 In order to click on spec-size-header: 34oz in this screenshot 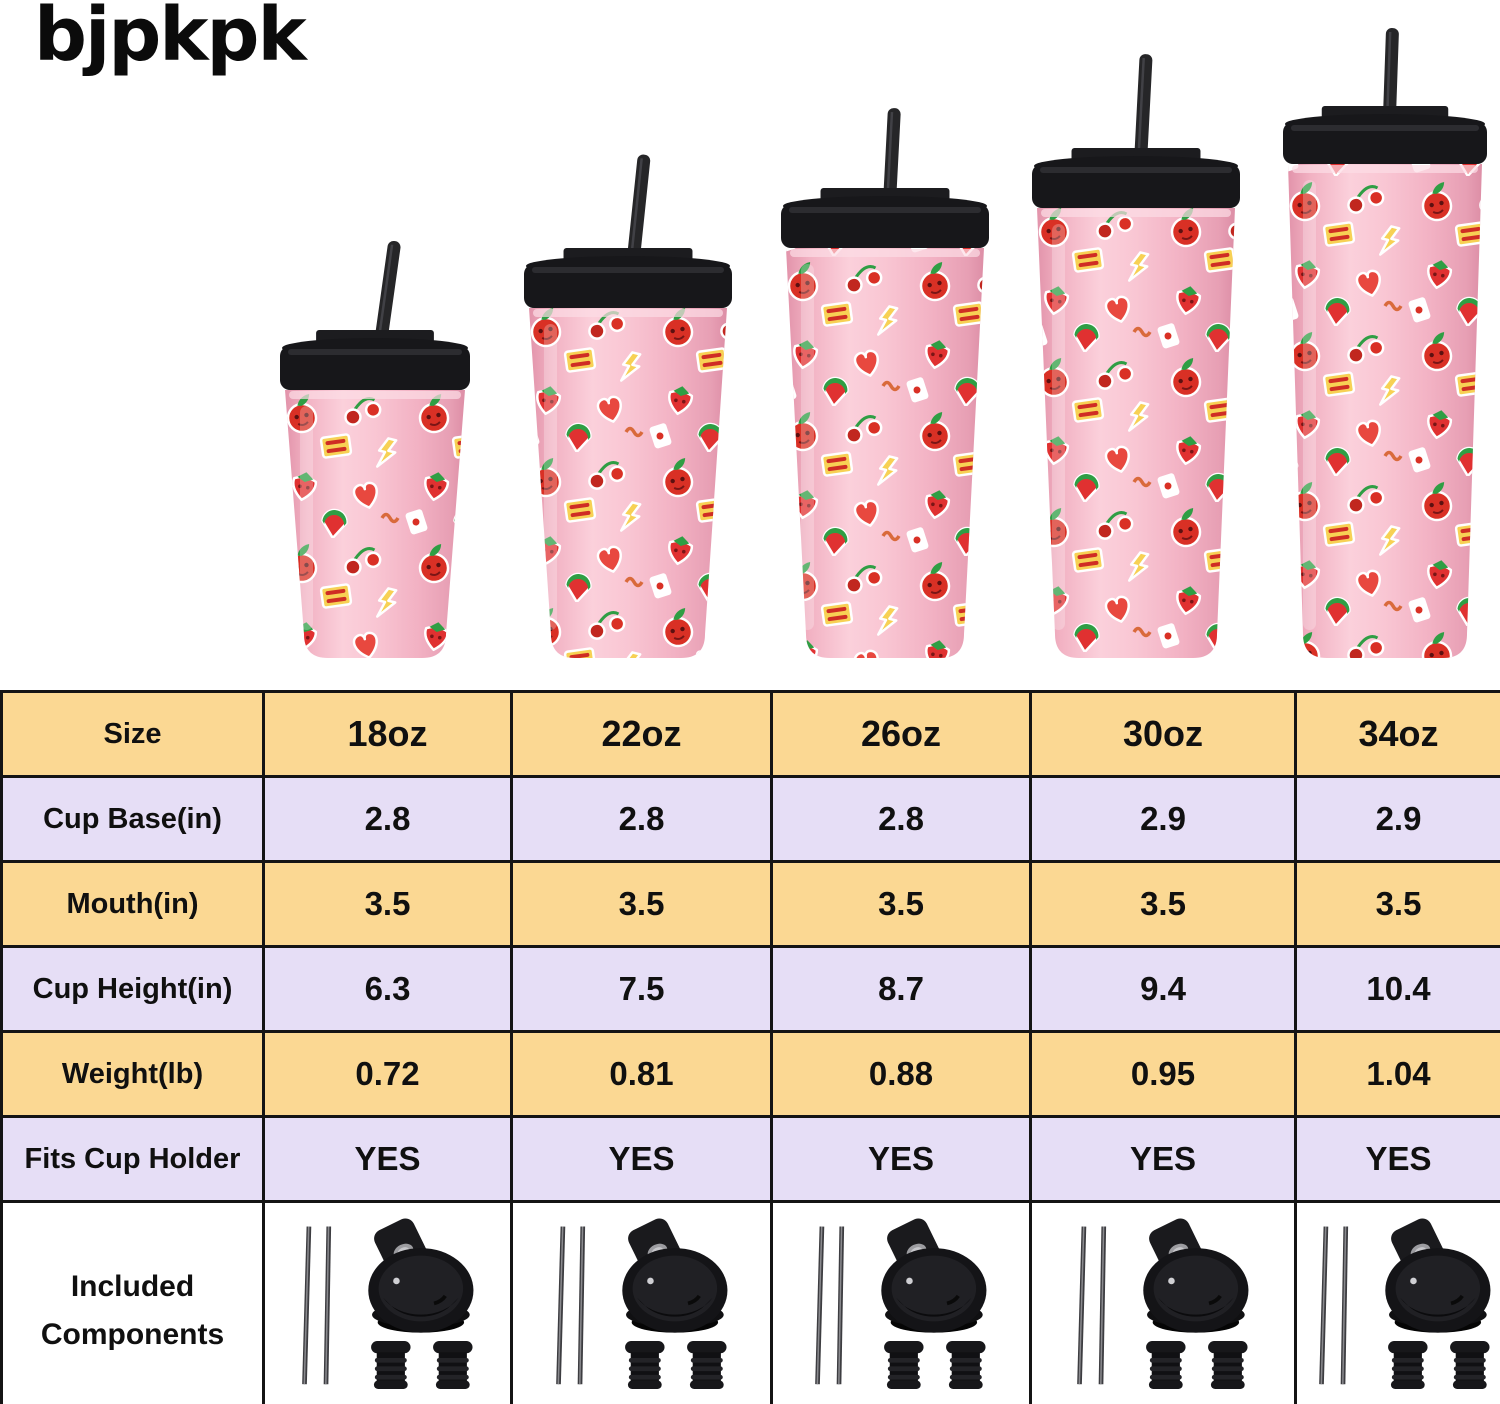, I will do `click(1397, 734)`.